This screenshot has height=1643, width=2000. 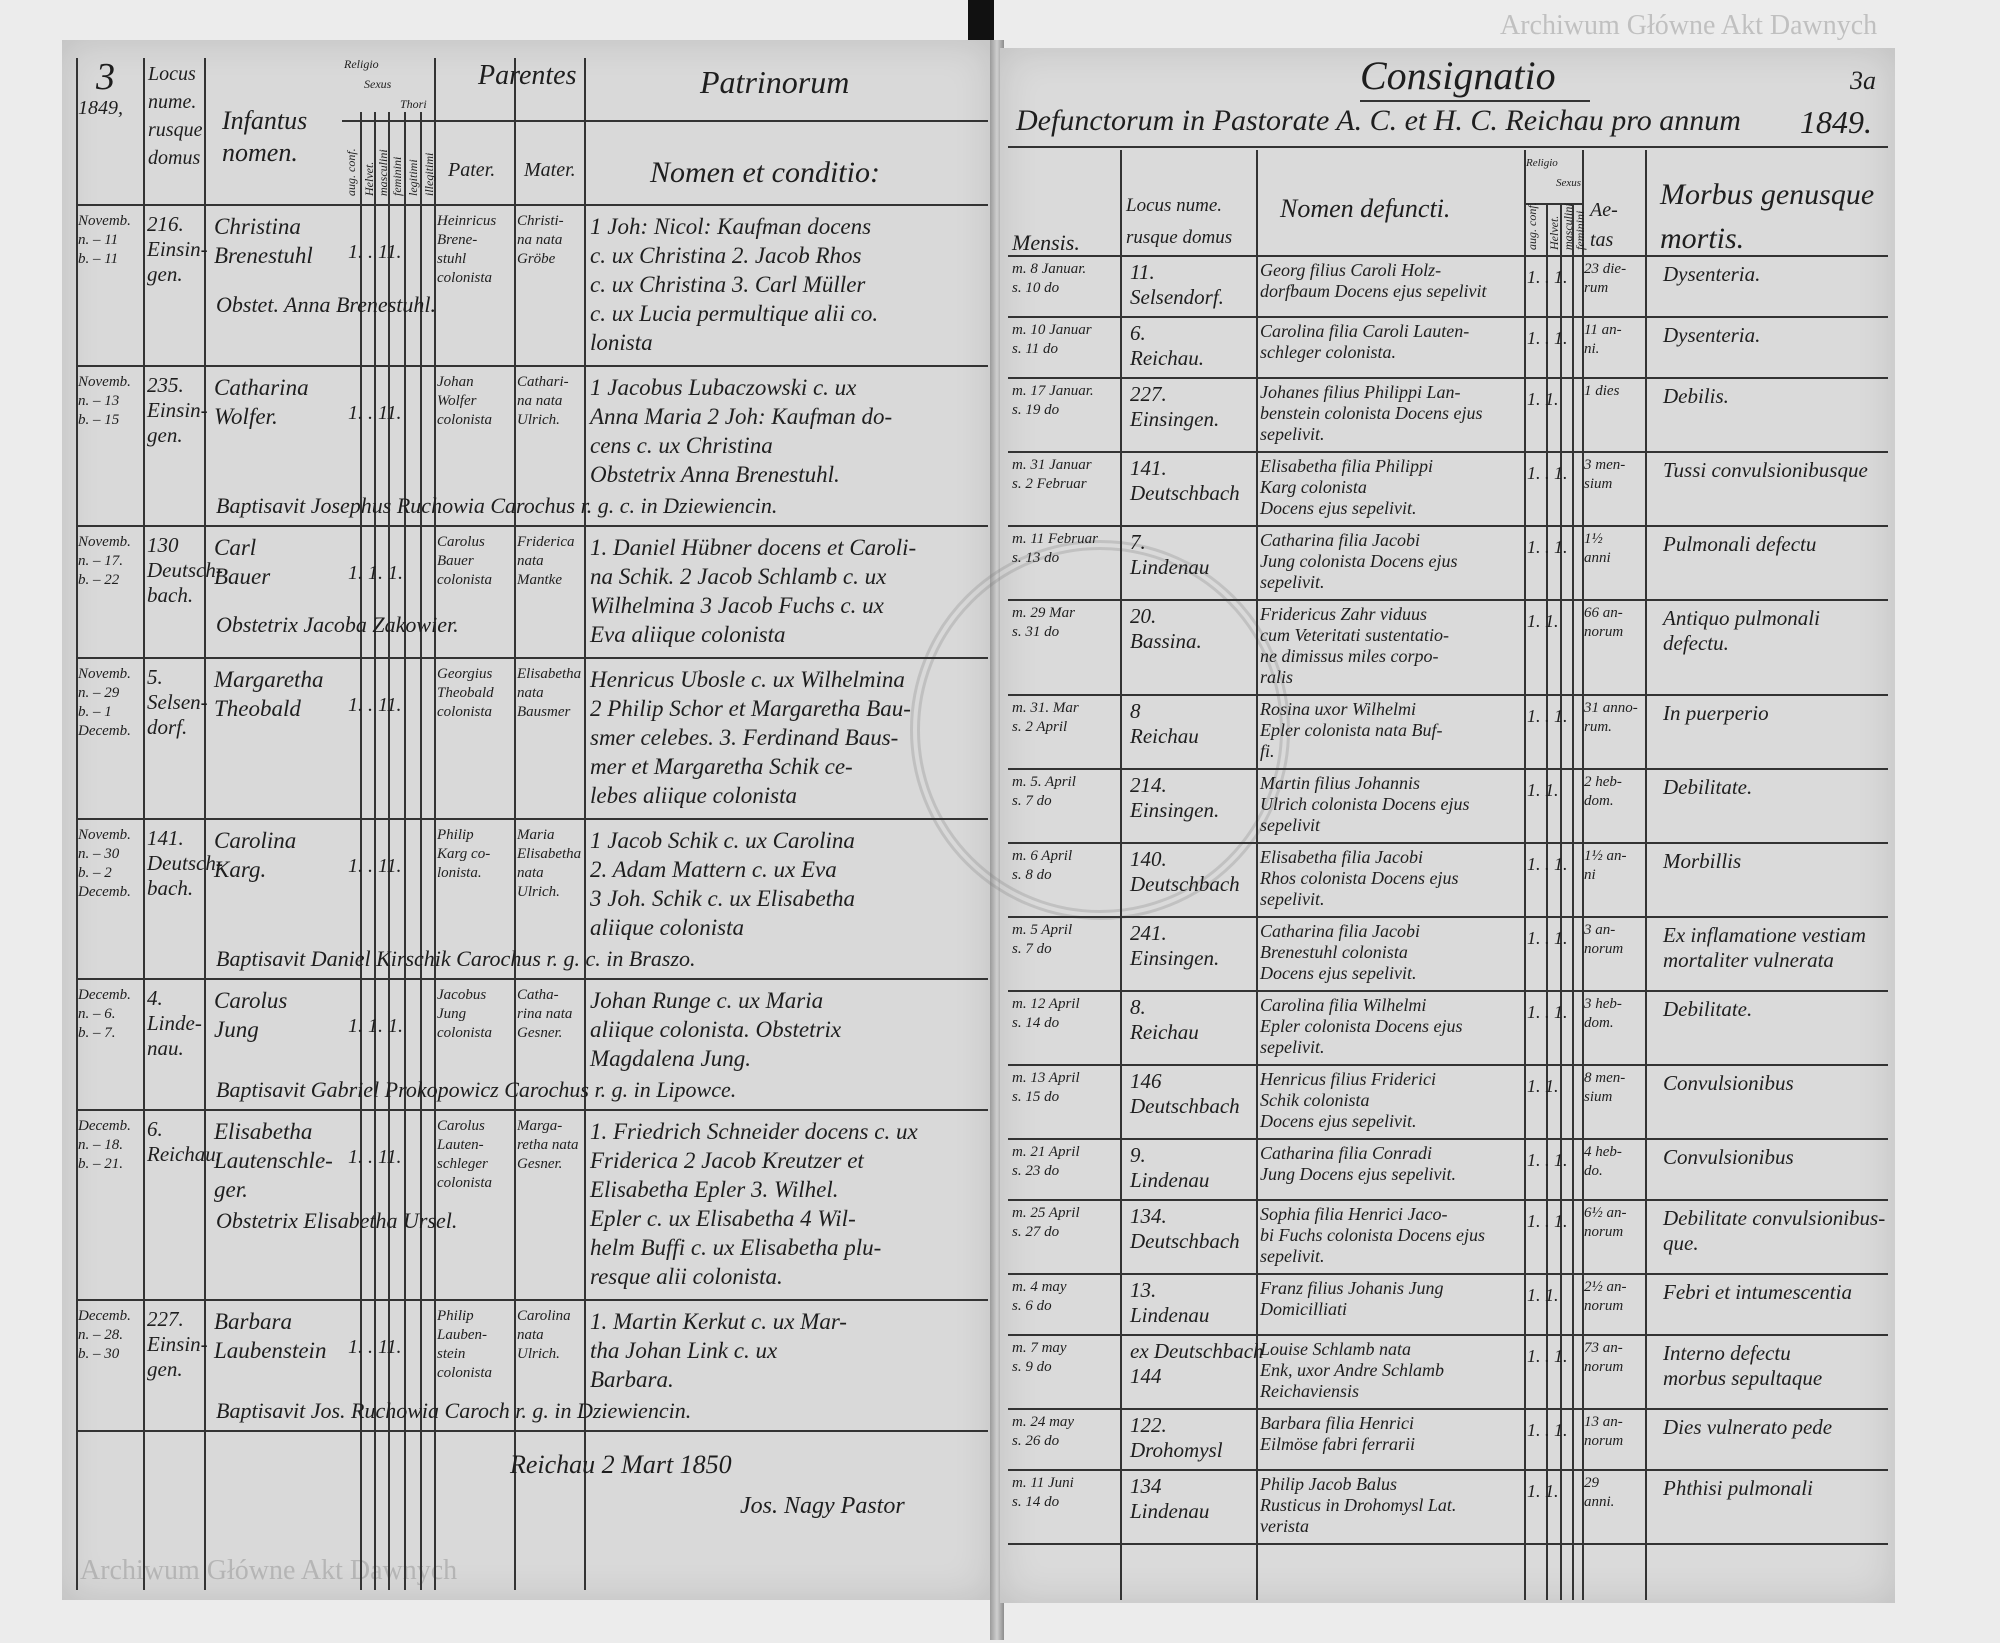 What do you see at coordinates (1596, 288) in the screenshot?
I see `age-line: rum` at bounding box center [1596, 288].